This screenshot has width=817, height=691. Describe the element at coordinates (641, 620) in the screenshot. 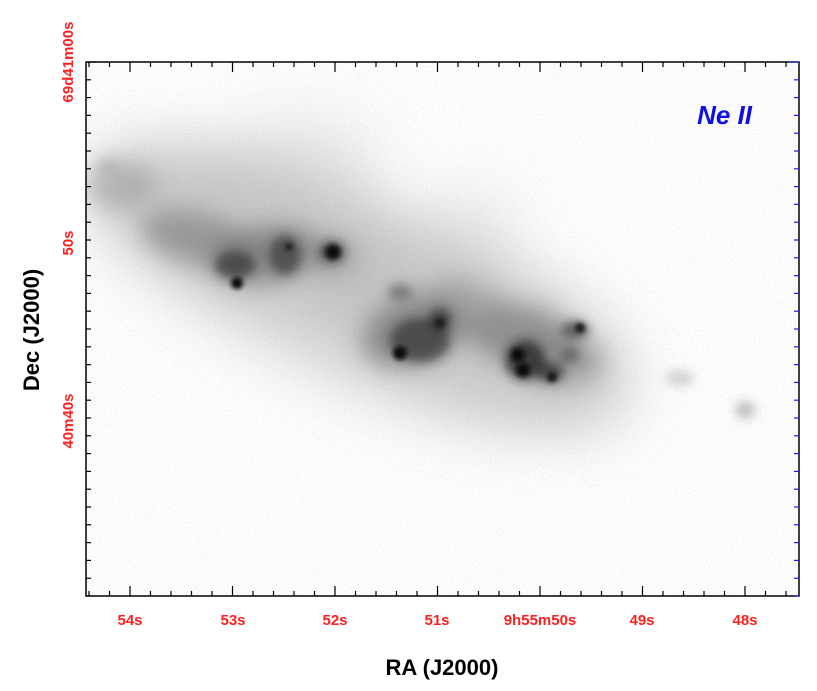

I see `x-tick-label: 49s` at that location.